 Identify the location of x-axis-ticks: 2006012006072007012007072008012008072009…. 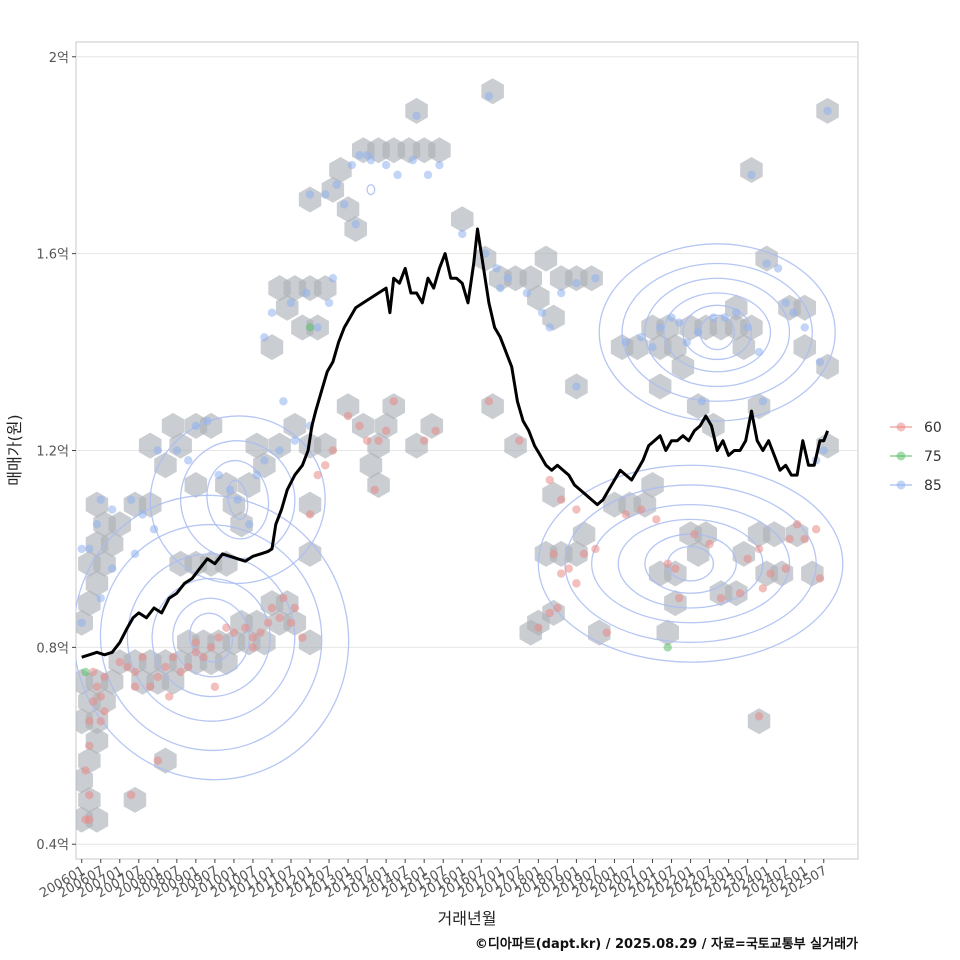
(433, 880).